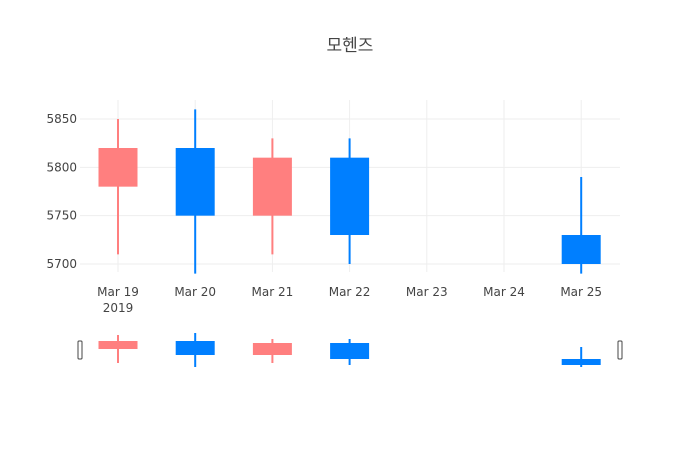  I want to click on x-year-label: 2019, so click(118, 308).